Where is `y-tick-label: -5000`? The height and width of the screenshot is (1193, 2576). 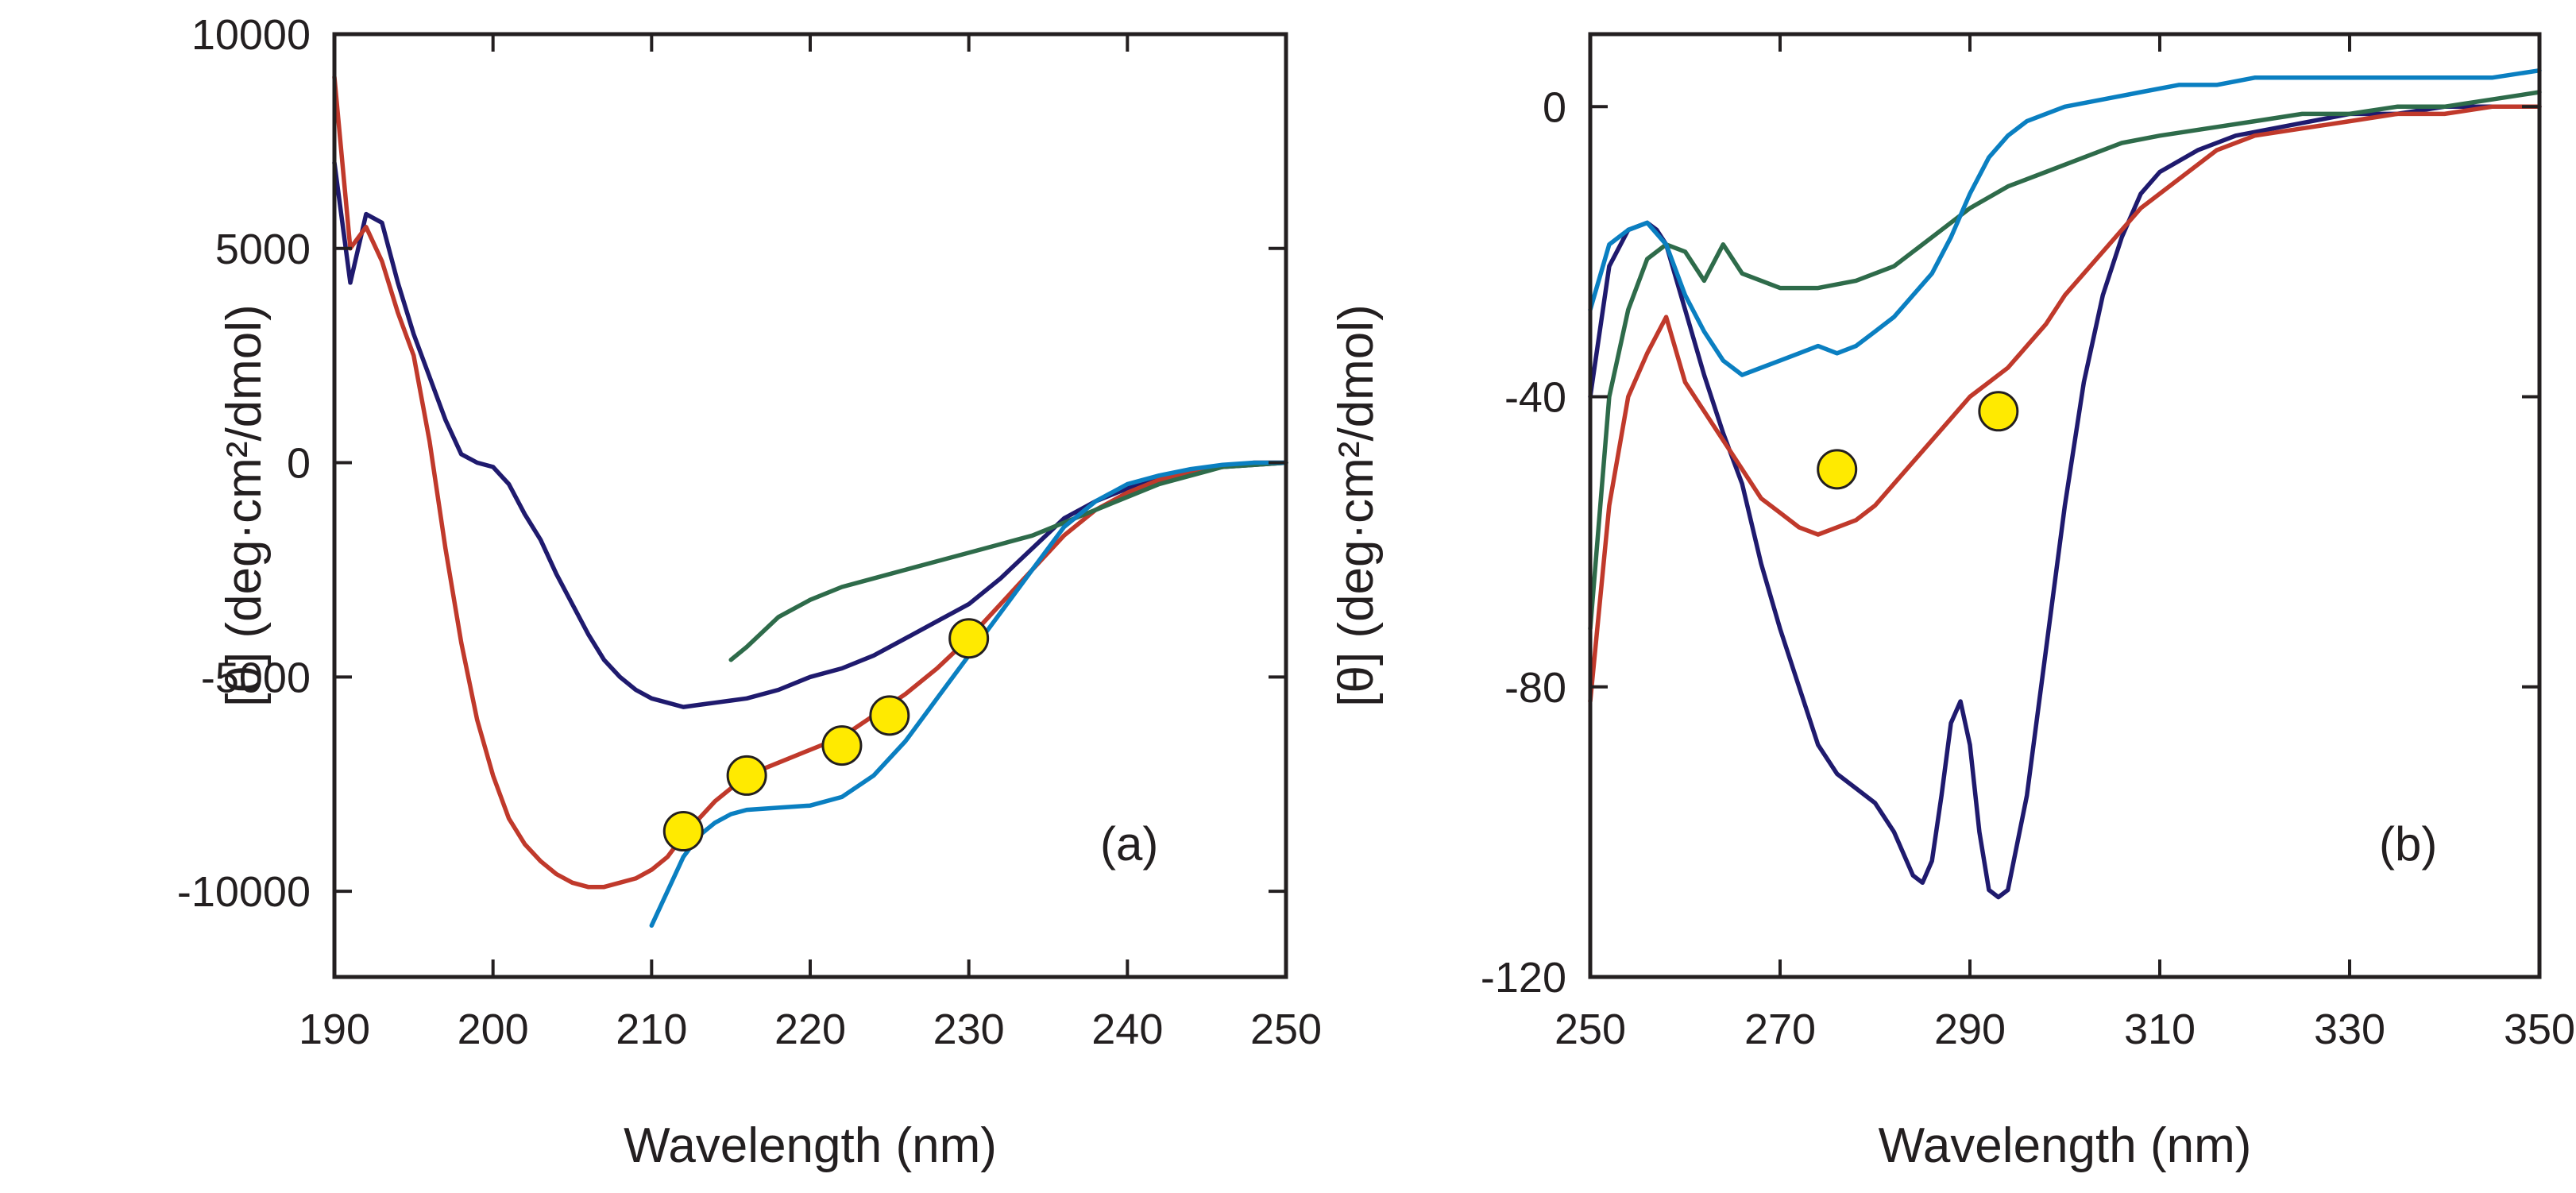 y-tick-label: -5000 is located at coordinates (256, 677).